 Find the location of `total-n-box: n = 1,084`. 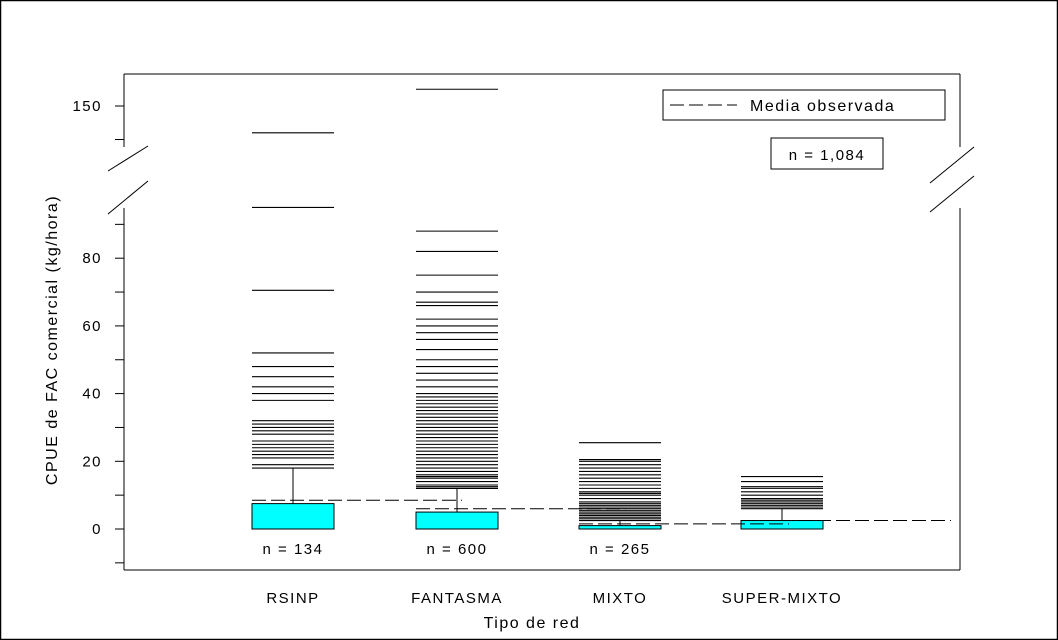

total-n-box: n = 1,084 is located at coordinates (827, 153).